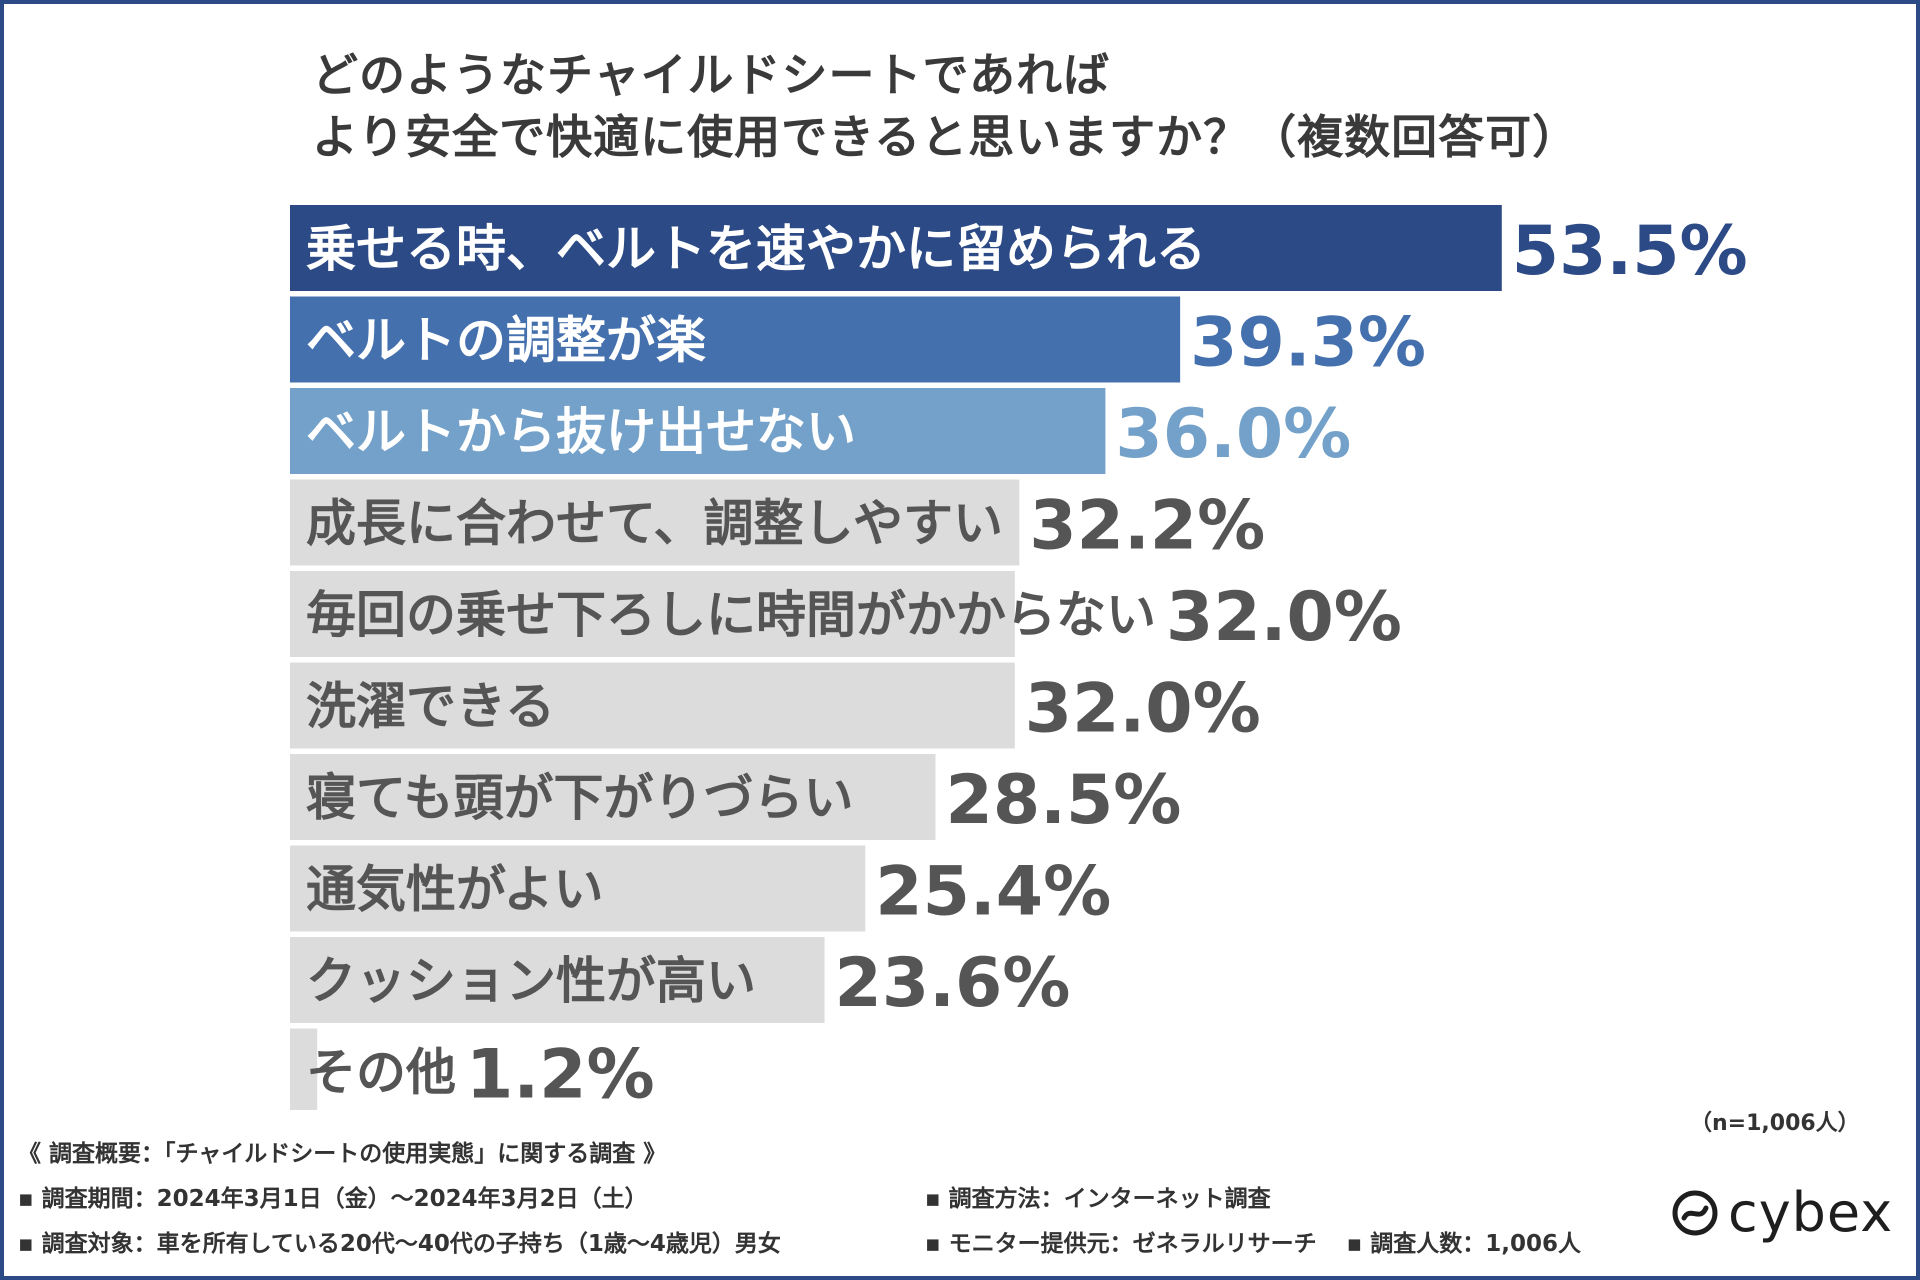 Image resolution: width=1920 pixels, height=1280 pixels. Describe the element at coordinates (1463, 1244) in the screenshot. I see `survey-count: ▪ 調査人数：1,006人` at that location.